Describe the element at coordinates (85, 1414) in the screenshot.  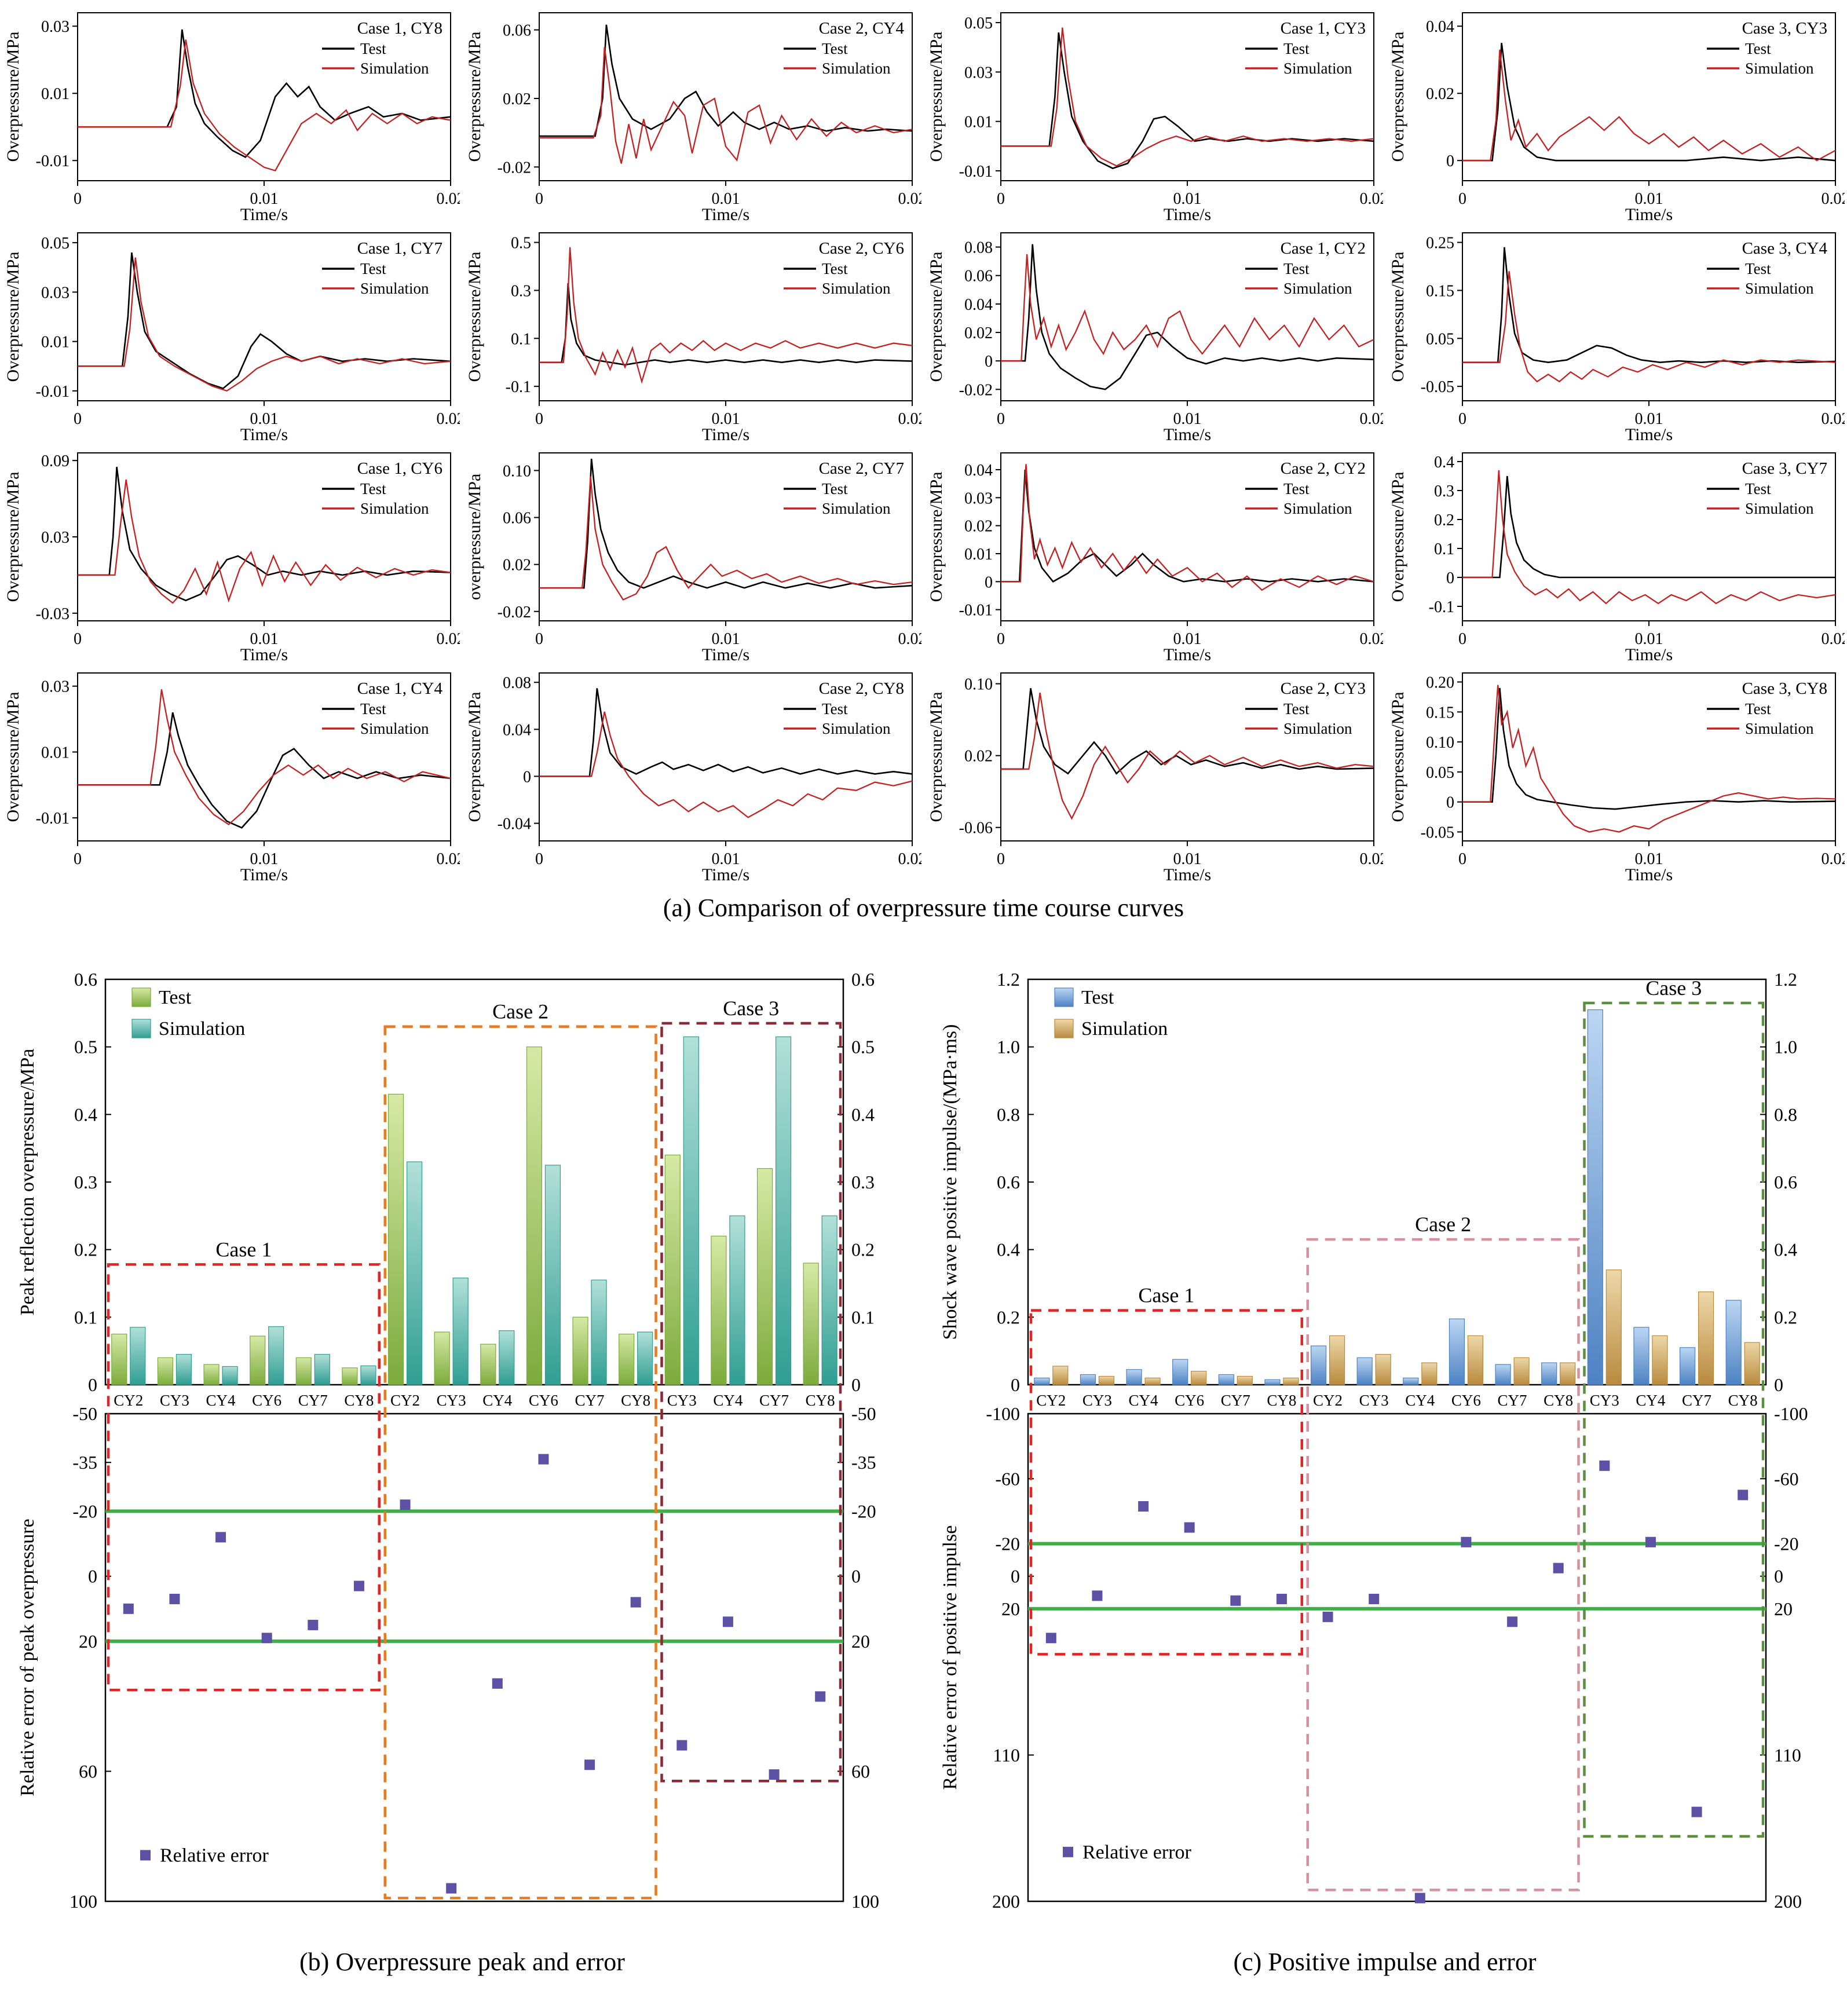
I see `svg-text: -50` at that location.